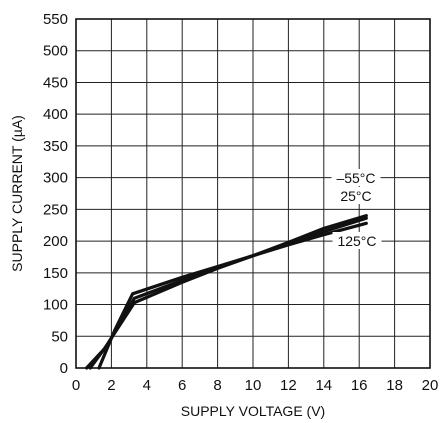 The height and width of the screenshot is (423, 440). I want to click on x-tick-label: 4, so click(147, 385).